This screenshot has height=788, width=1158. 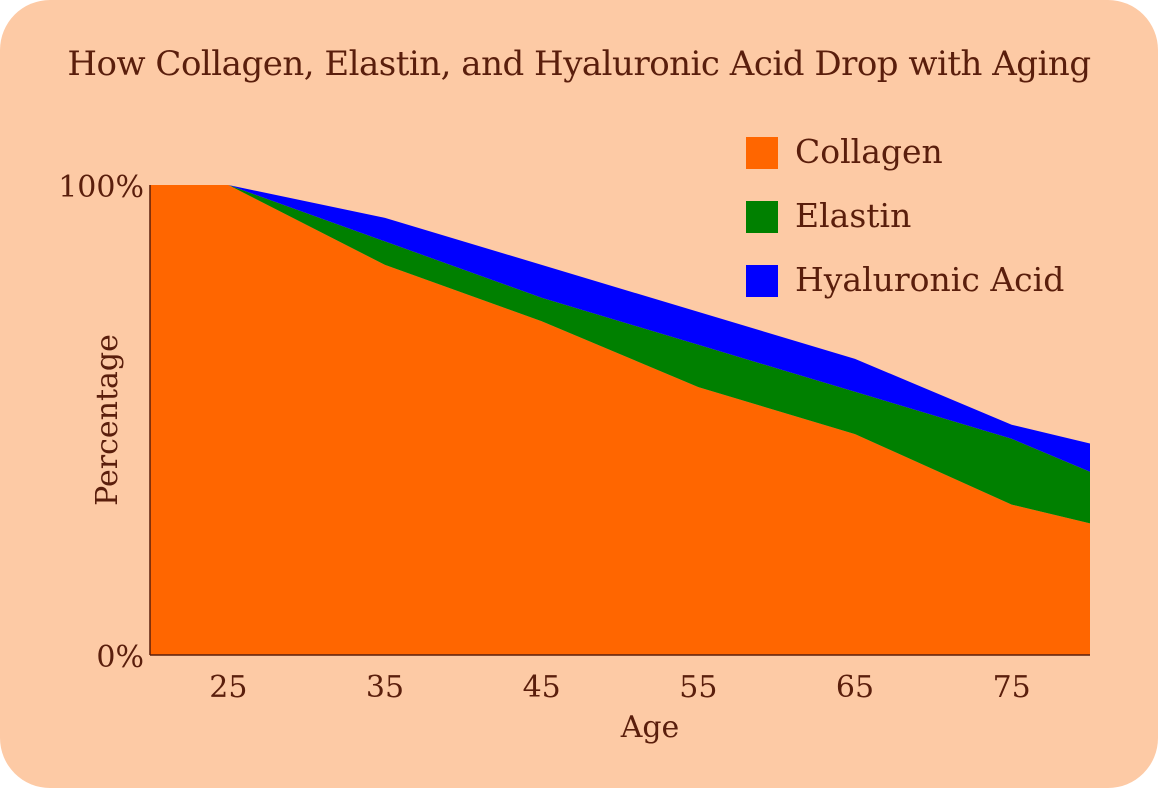 What do you see at coordinates (698, 687) in the screenshot?
I see `x-tick-label: 55` at bounding box center [698, 687].